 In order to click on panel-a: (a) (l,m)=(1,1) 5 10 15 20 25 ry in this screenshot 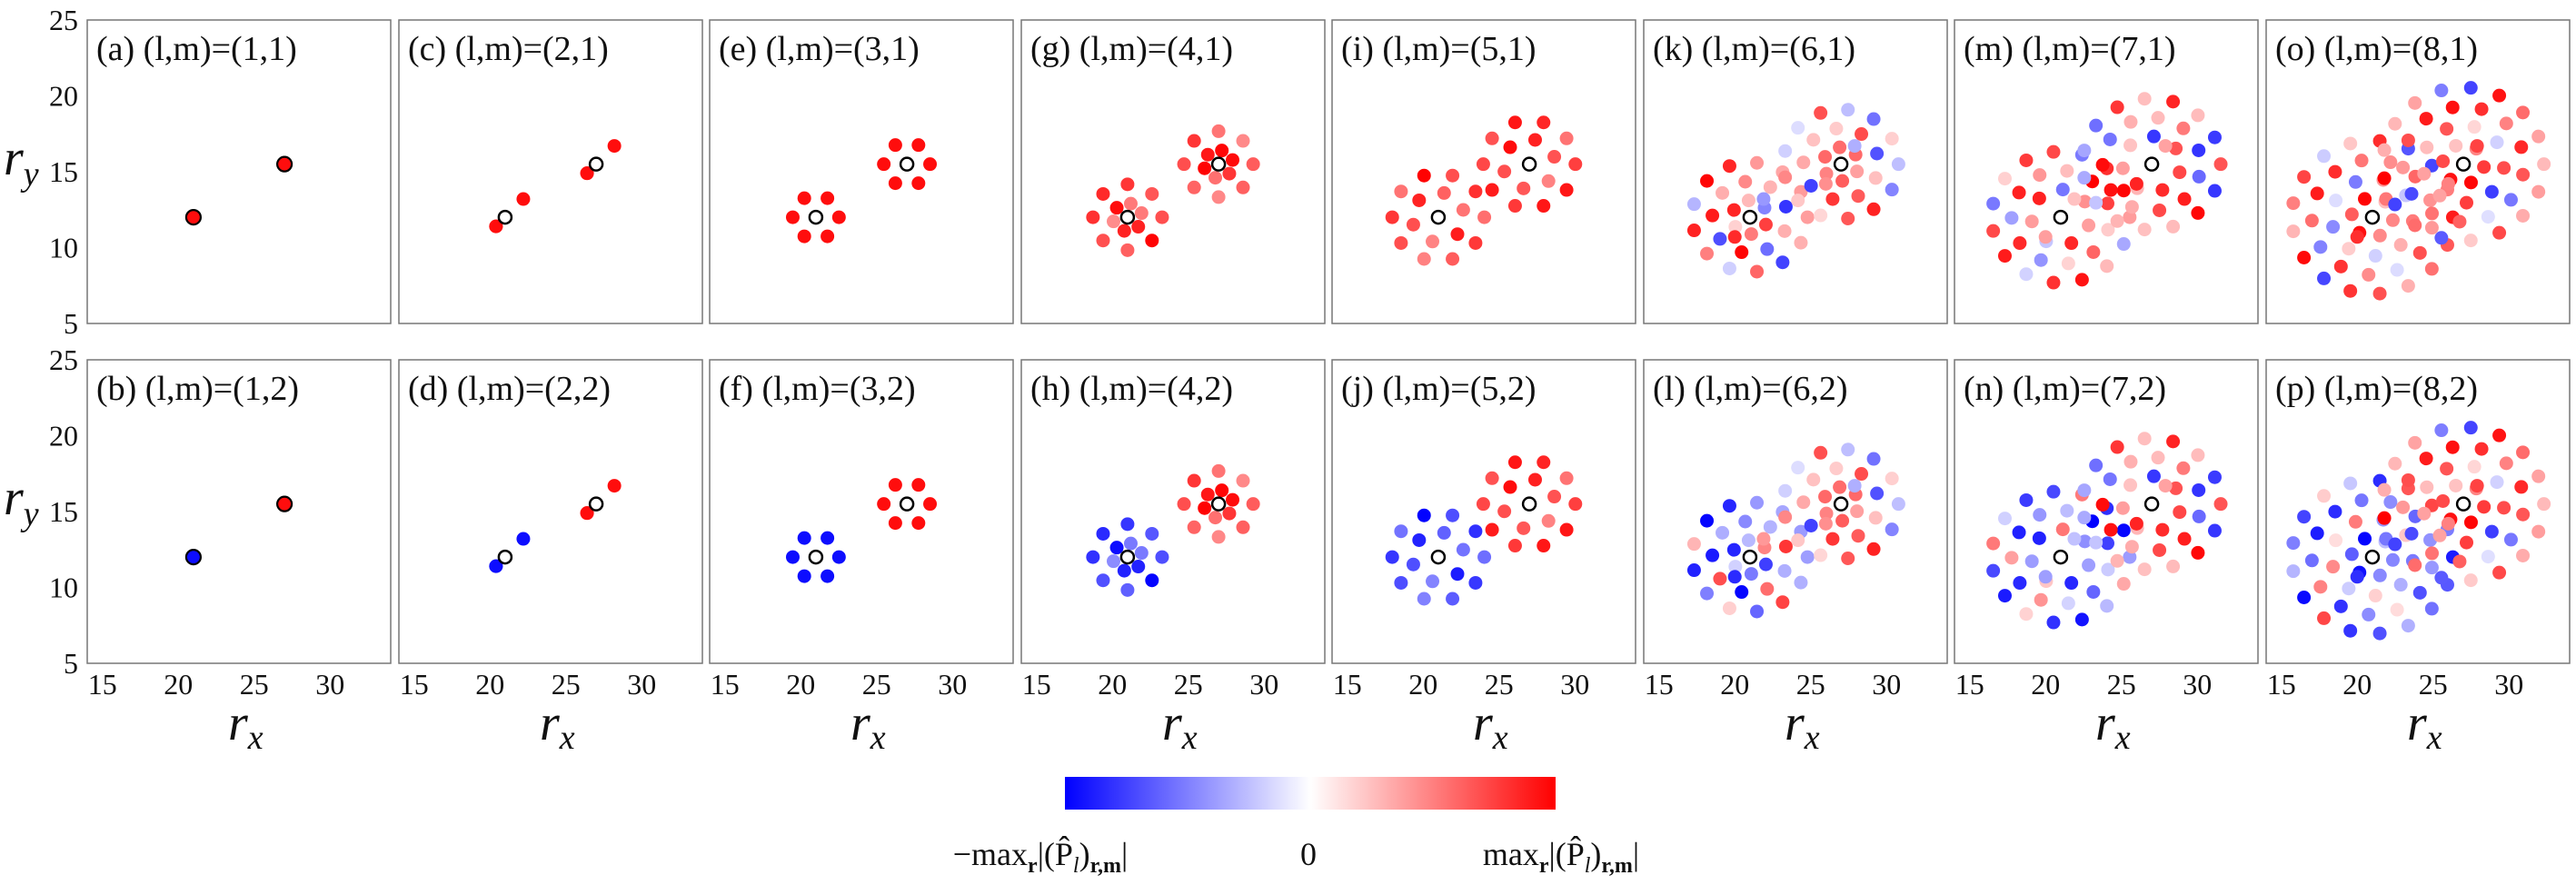, I will do `click(198, 172)`.